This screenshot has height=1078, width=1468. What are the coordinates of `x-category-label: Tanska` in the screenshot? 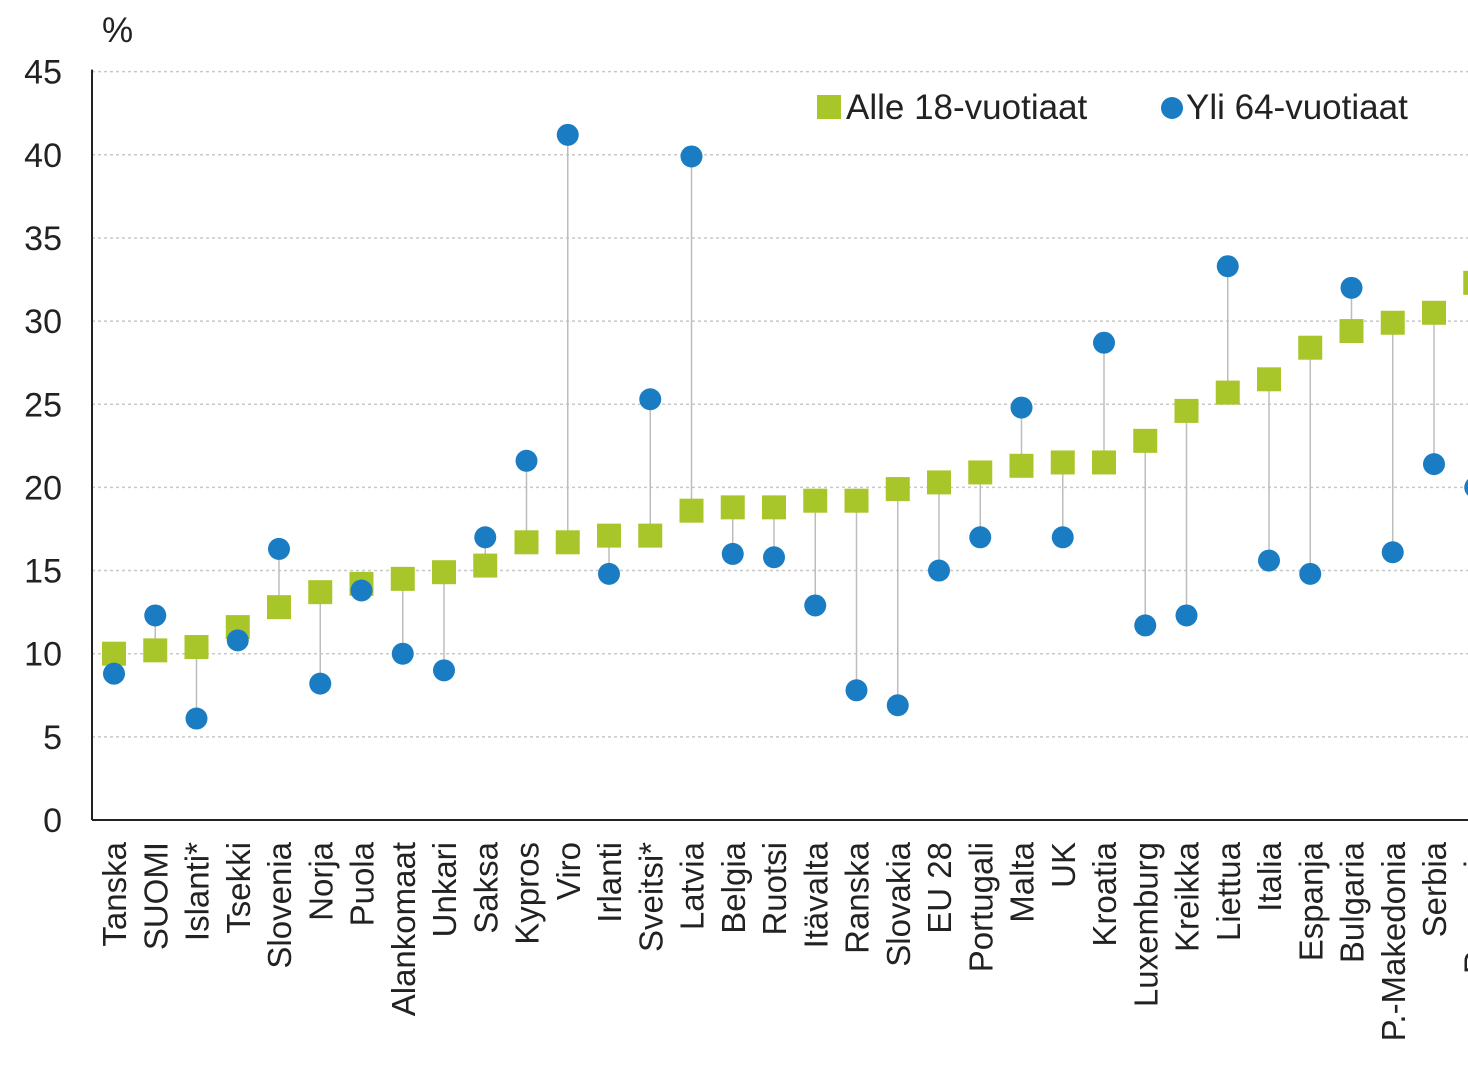 It's located at (114, 893).